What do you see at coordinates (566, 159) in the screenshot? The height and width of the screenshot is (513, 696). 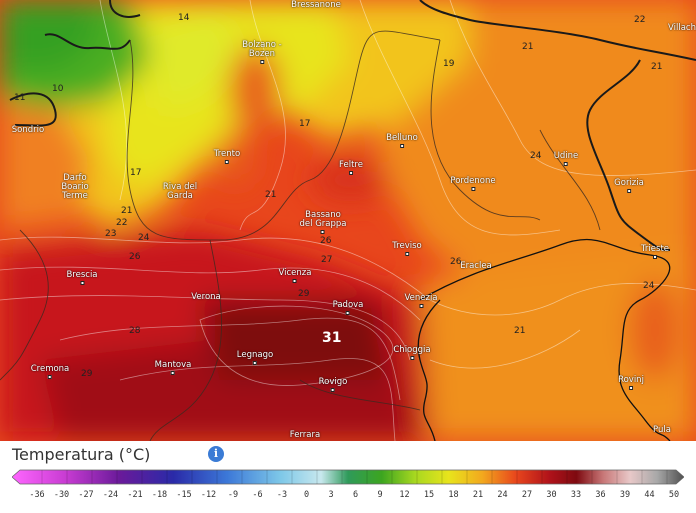 I see `city-label: Udine` at bounding box center [566, 159].